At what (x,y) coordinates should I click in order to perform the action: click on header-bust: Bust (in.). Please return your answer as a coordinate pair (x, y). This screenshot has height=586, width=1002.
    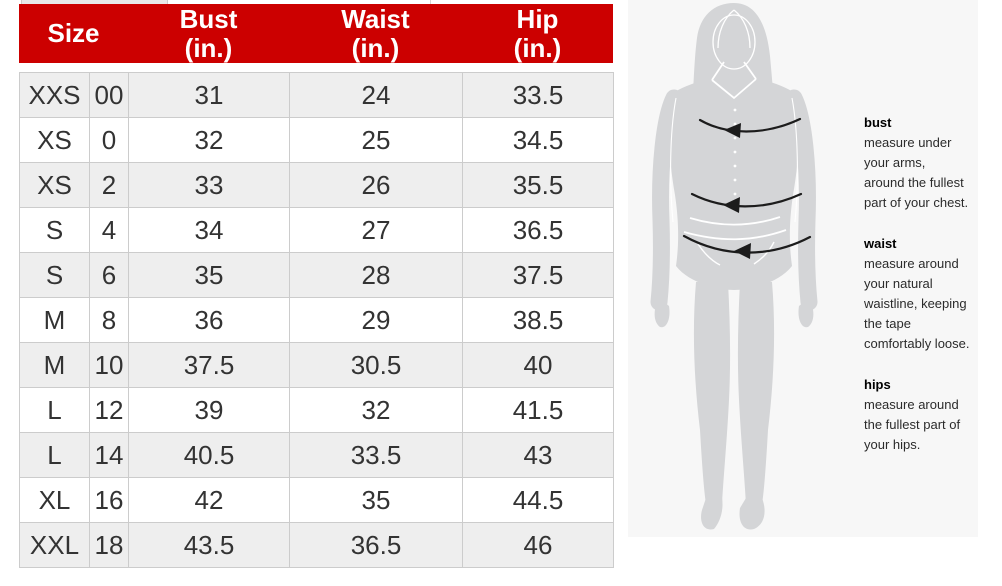
    Looking at the image, I should click on (208, 33).